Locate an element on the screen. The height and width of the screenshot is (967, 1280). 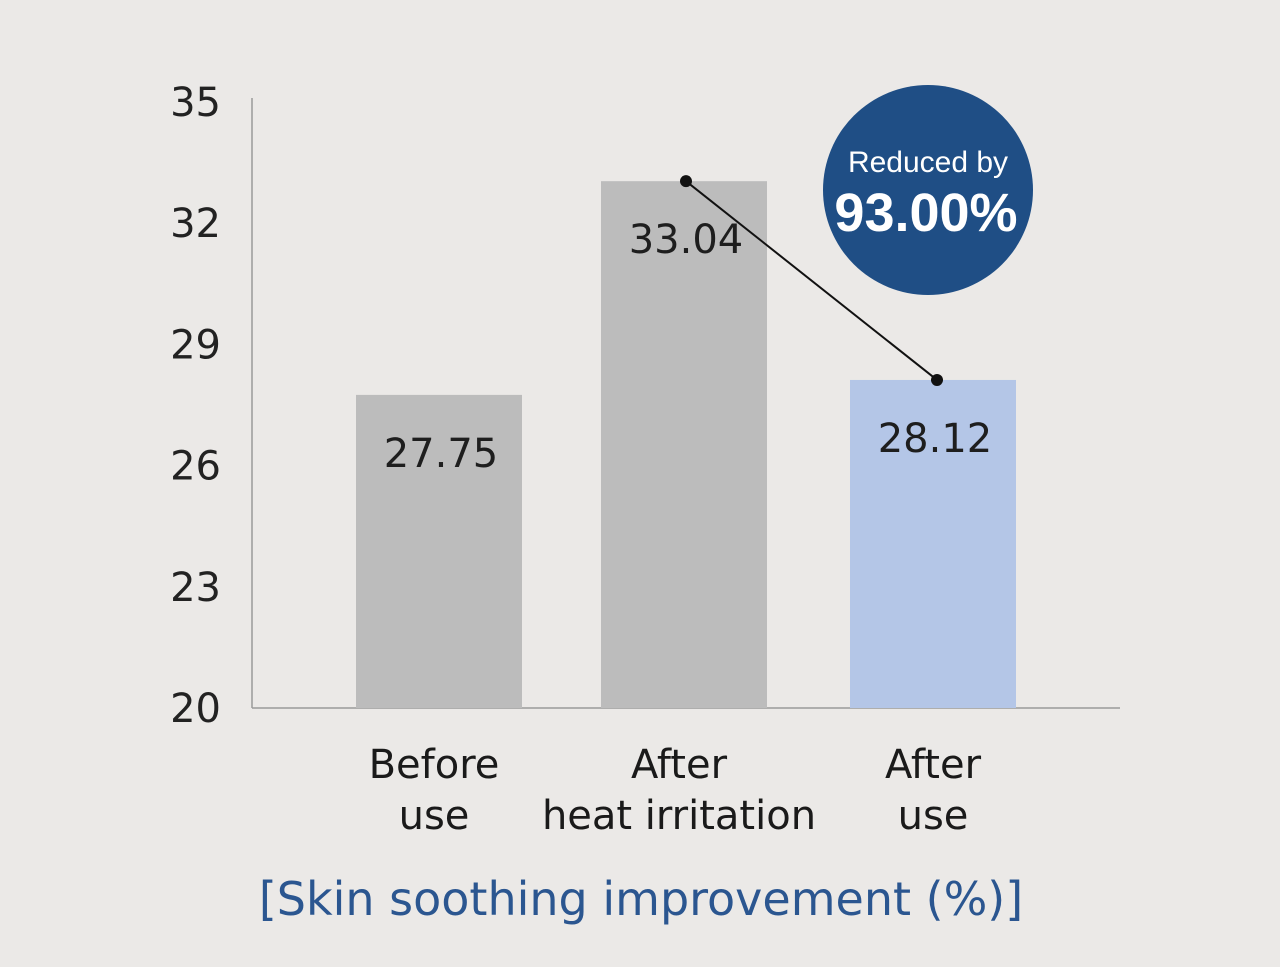
bar-value-label: 33.04 is located at coordinates (686, 240).